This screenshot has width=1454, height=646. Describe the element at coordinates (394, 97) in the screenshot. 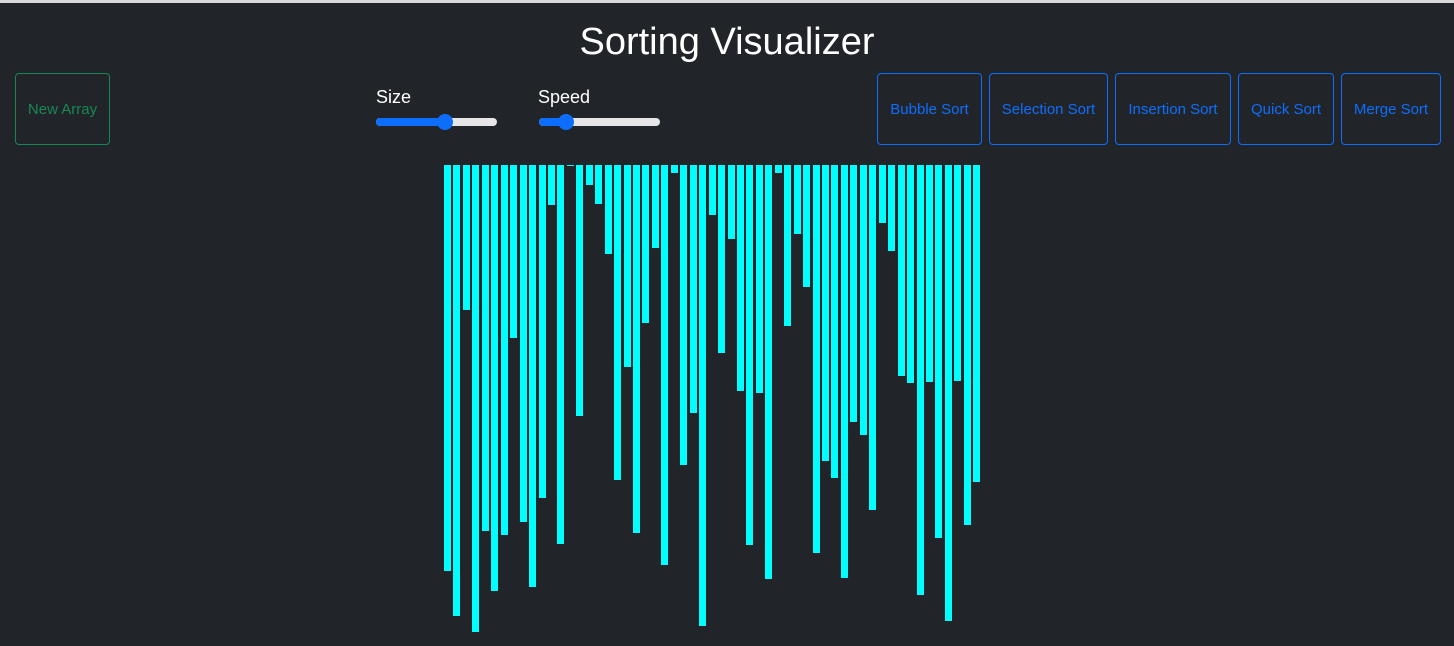

I see `size-label: Size` at that location.